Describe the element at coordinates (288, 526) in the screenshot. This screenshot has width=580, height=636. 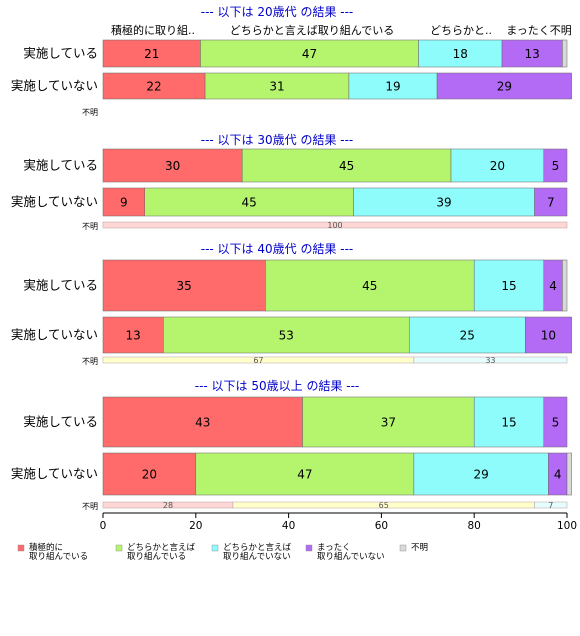
I see `x-tick-label: 40` at that location.